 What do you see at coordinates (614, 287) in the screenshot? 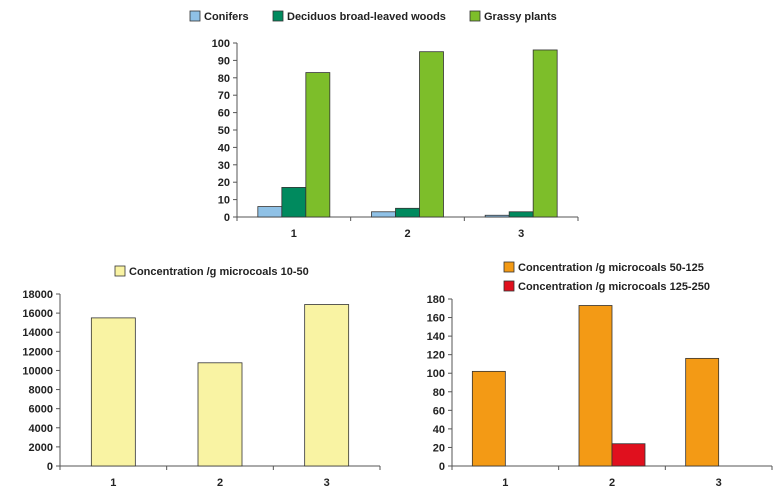
I see `legend-label: Concentration /g microcoals 125-250` at bounding box center [614, 287].